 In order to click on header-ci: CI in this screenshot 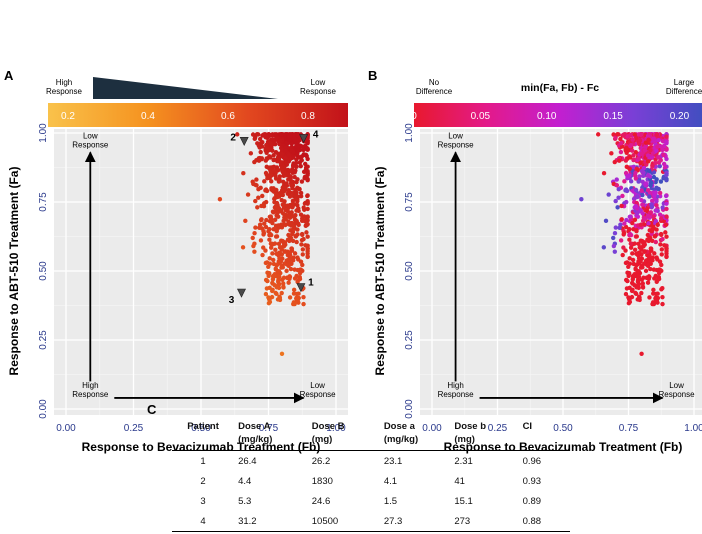, I will do `click(544, 432)`.